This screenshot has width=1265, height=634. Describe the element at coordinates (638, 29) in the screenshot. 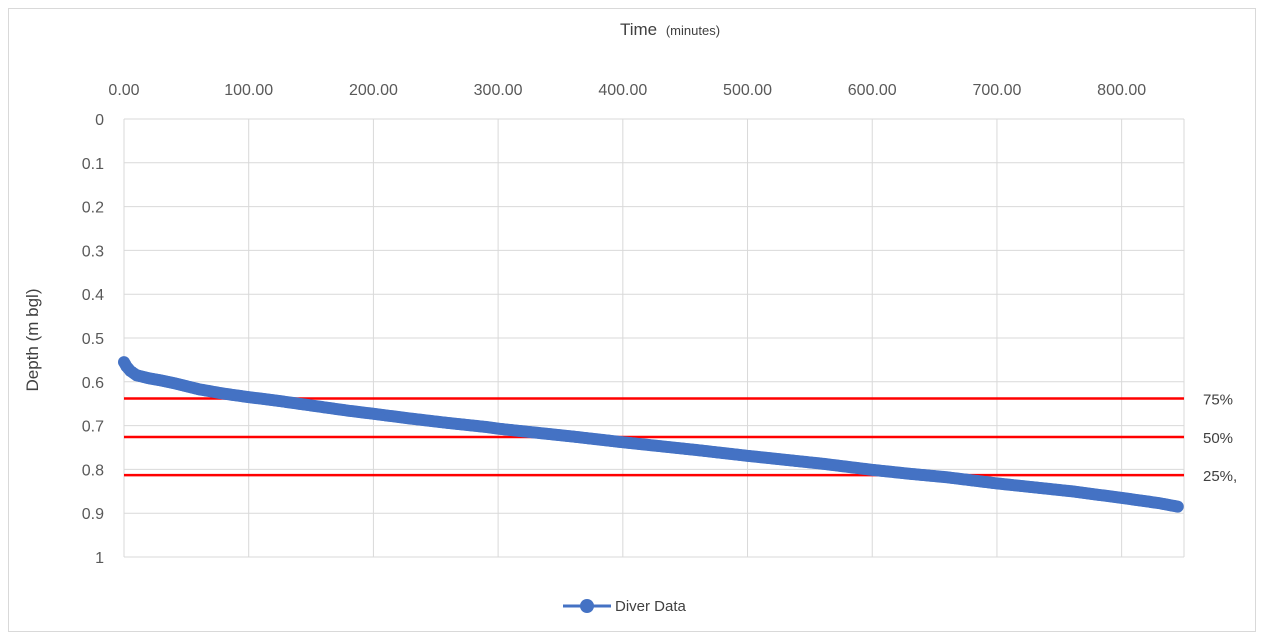

I see `x-axis-title-main: Time` at that location.